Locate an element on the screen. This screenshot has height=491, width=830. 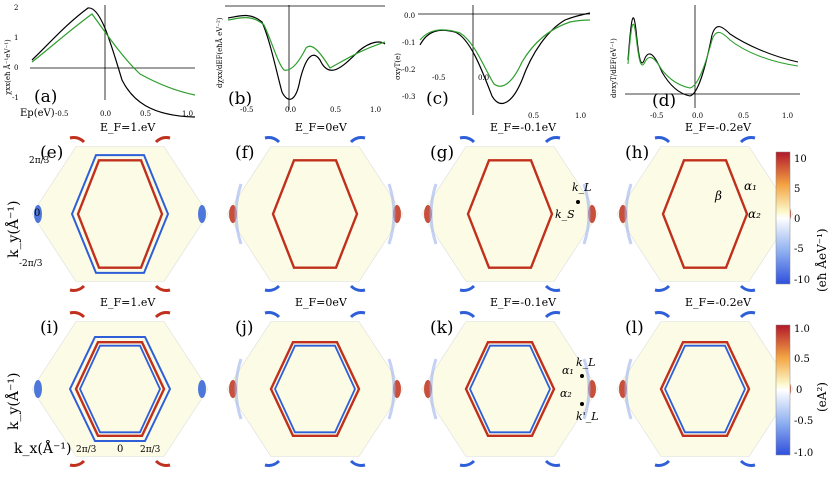
bz-panel: E_F=-0.1eV (k) is located at coordinates (510, 381).